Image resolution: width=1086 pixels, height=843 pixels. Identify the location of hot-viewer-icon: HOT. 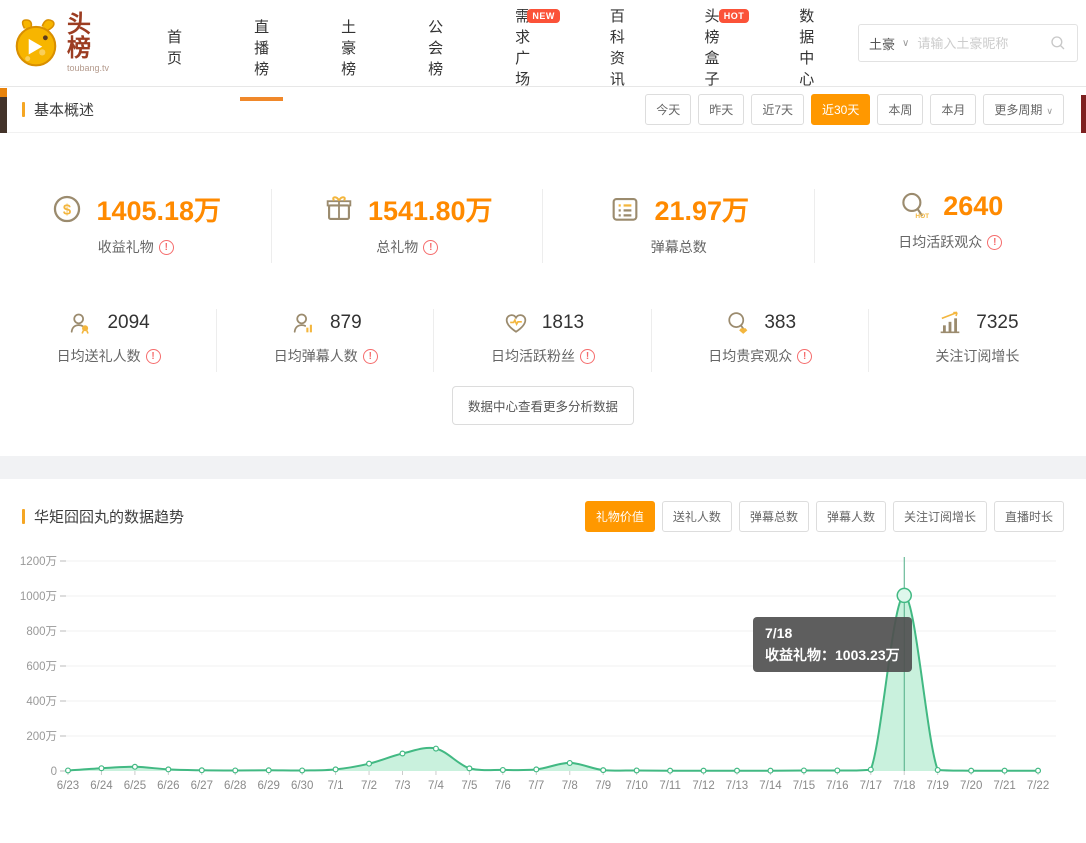
(914, 206).